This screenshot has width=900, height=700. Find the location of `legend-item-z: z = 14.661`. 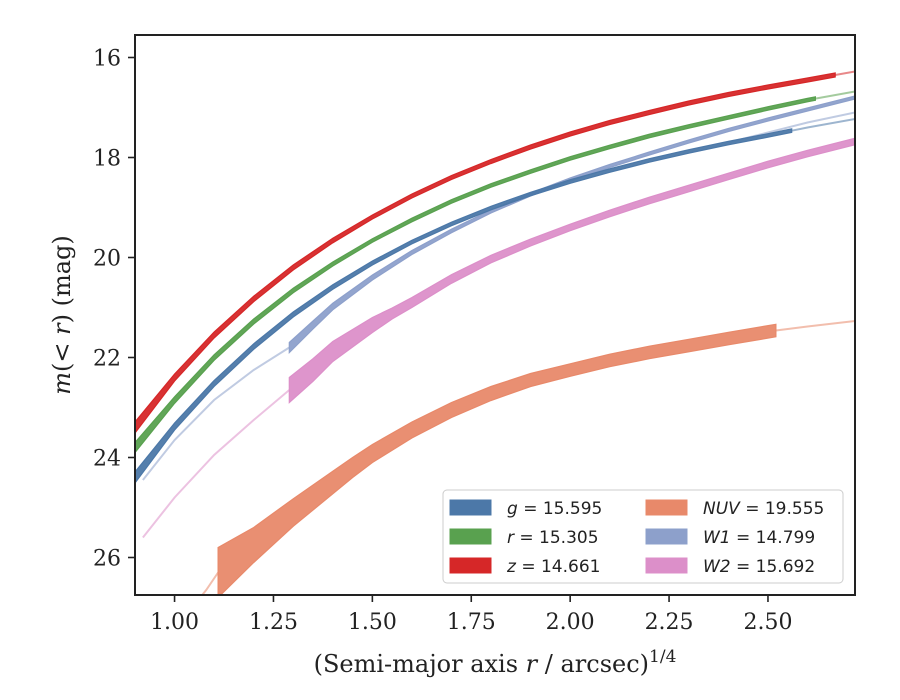

legend-item-z: z = 14.661 is located at coordinates (524, 567).